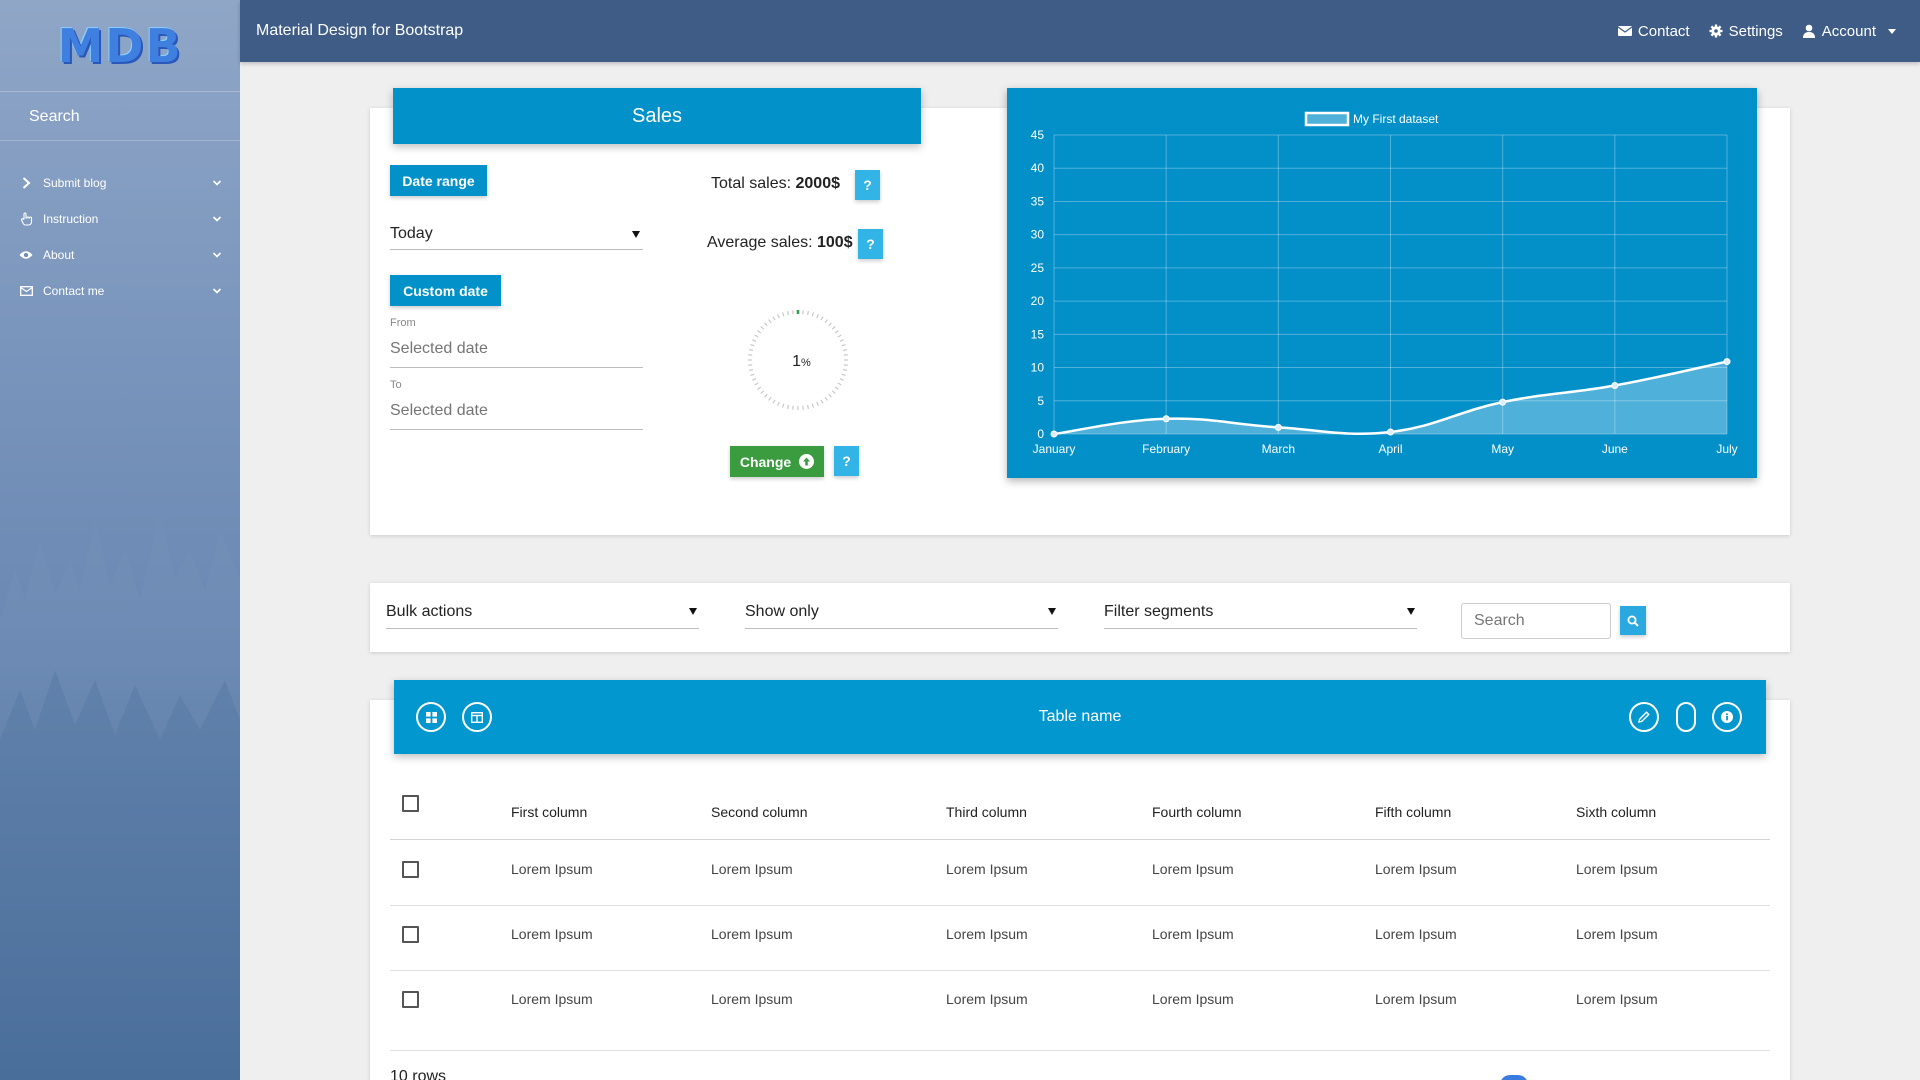  I want to click on edit-button, so click(1644, 717).